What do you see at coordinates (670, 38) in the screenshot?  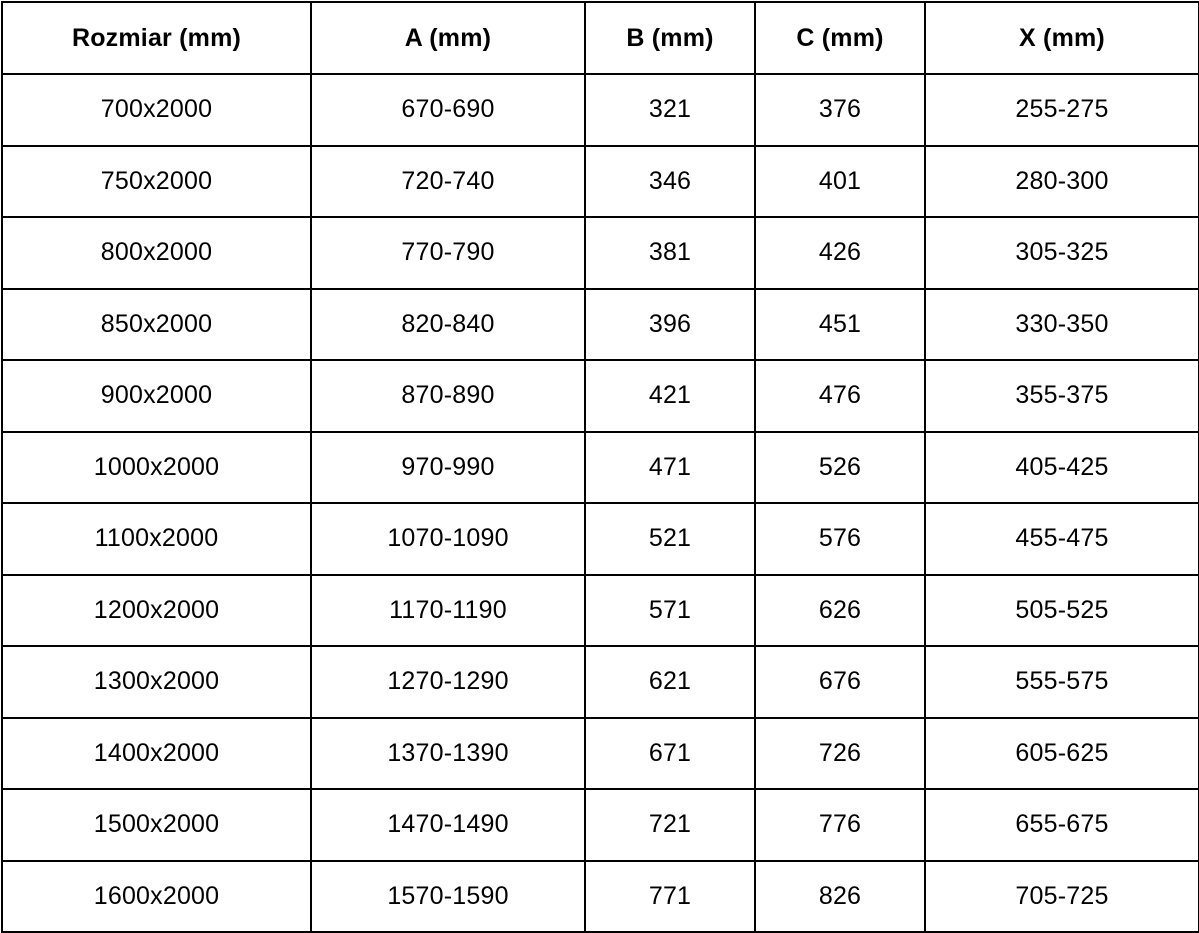 I see `column-header-b: B (mm)` at bounding box center [670, 38].